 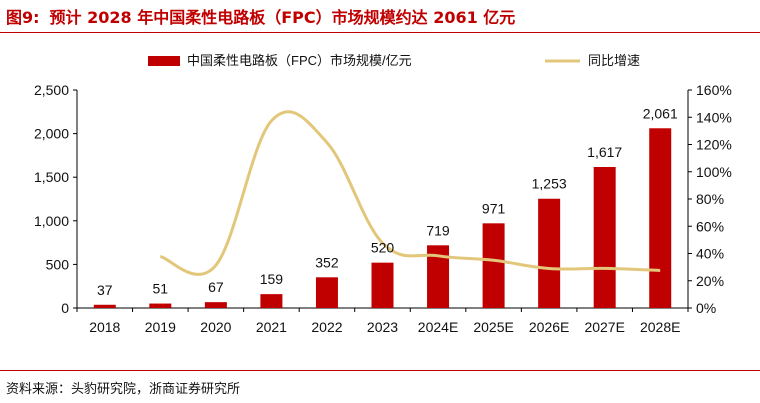 What do you see at coordinates (604, 327) in the screenshot?
I see `x-tick-label: 2027E` at bounding box center [604, 327].